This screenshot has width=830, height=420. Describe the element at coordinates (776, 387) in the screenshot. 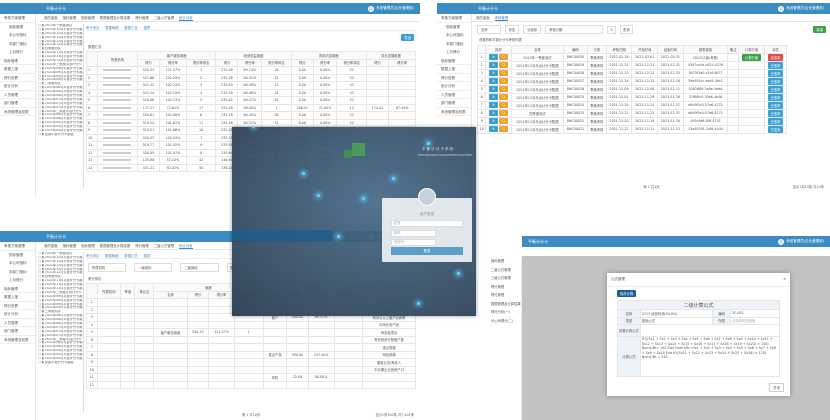

I see `close-button: 关闭` at that location.